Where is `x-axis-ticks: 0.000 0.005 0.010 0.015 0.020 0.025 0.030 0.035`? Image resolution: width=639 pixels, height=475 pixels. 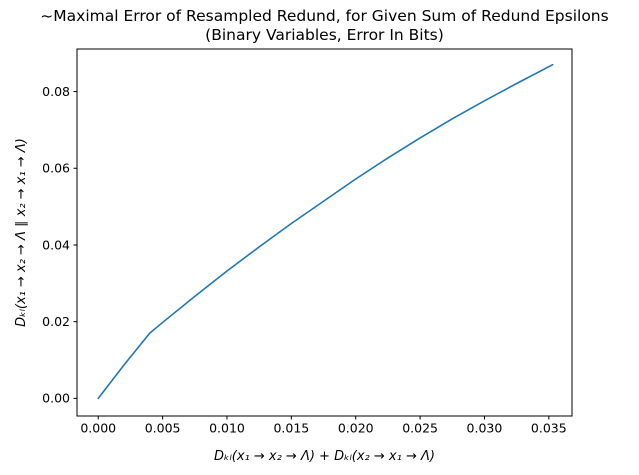
x-axis-ticks: 0.000 0.005 0.010 0.015 0.020 0.025 0.030 0.035 is located at coordinates (323, 426).